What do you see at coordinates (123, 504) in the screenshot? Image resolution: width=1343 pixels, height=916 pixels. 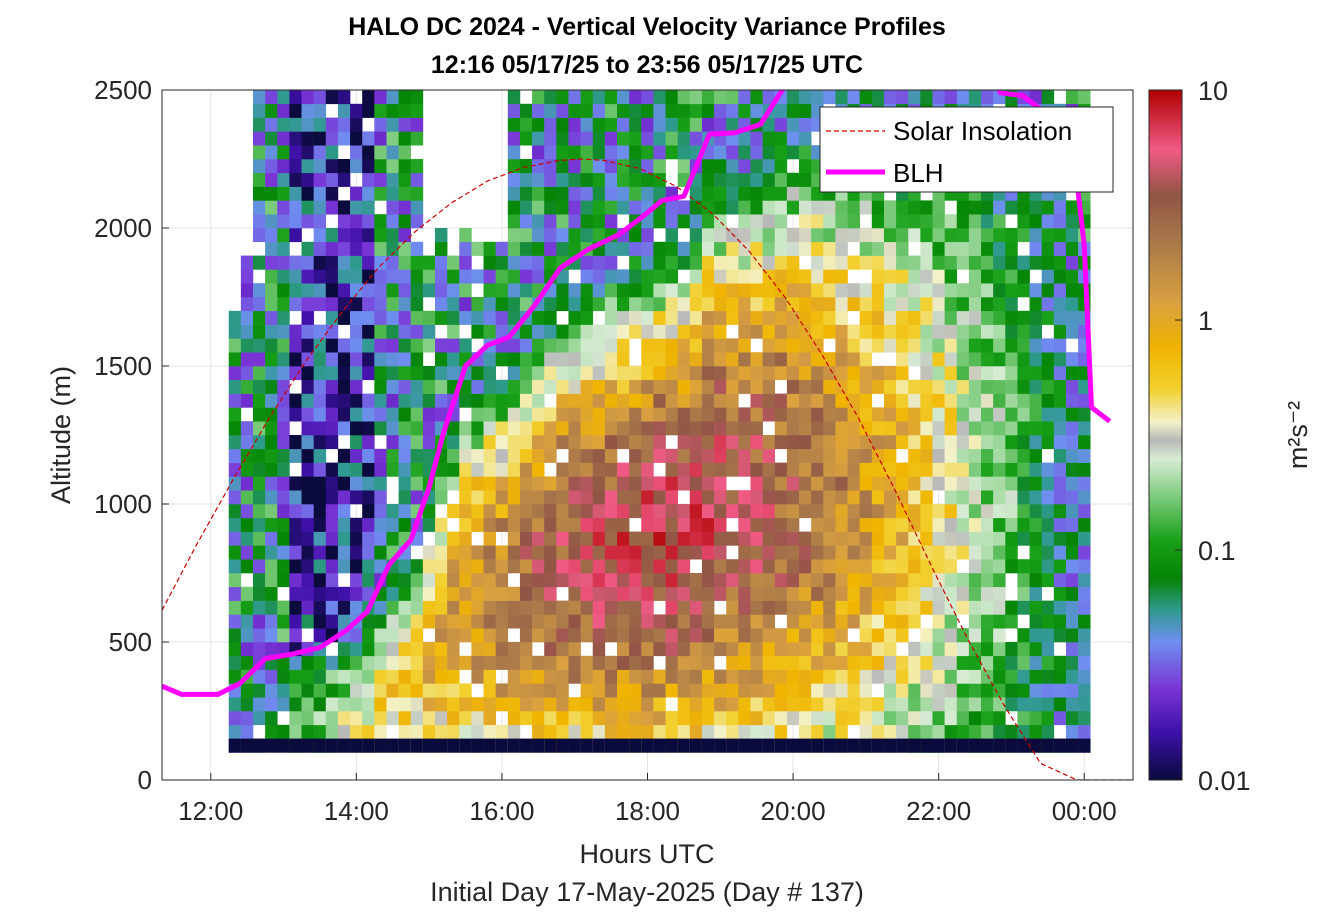 I see `y-tick-label: 1000` at bounding box center [123, 504].